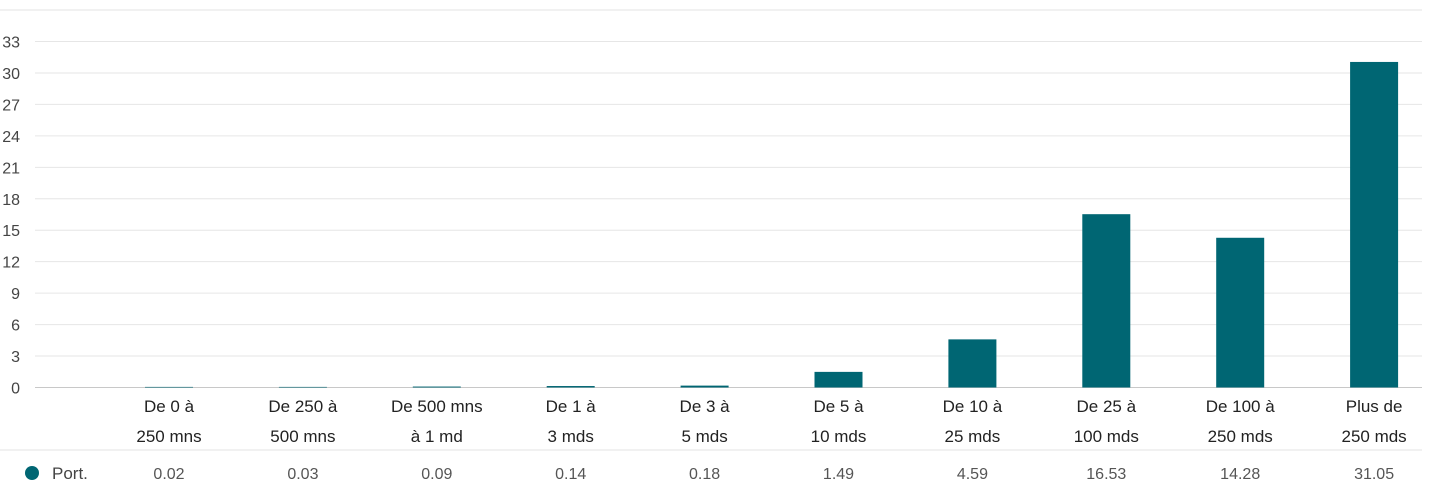  What do you see at coordinates (1107, 406) in the screenshot?
I see `x-category-label: De 25 à` at bounding box center [1107, 406].